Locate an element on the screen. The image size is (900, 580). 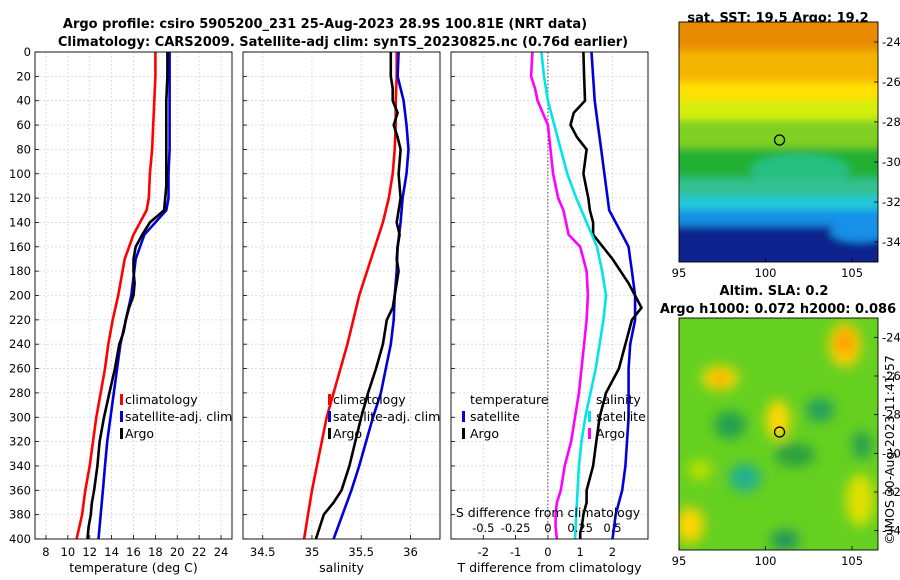
sst-lat-tick-label--28: -28 is located at coordinates (891, 122).